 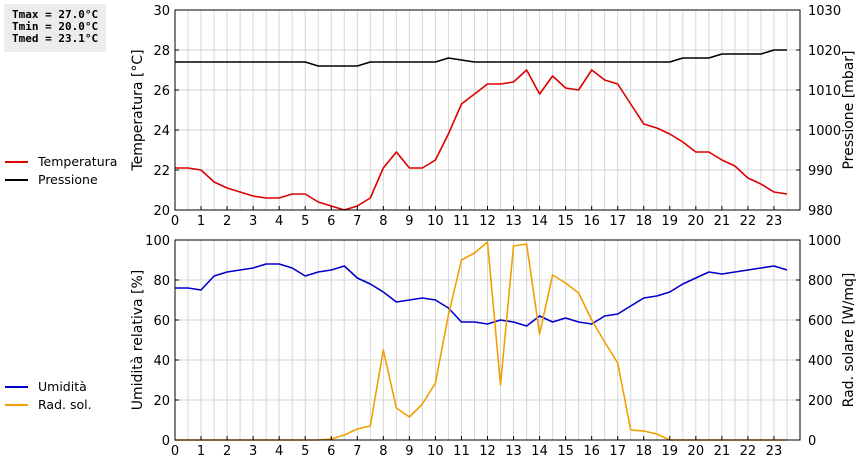 What do you see at coordinates (201, 221) in the screenshot?
I see `panel1-x-tick-label: 1` at bounding box center [201, 221].